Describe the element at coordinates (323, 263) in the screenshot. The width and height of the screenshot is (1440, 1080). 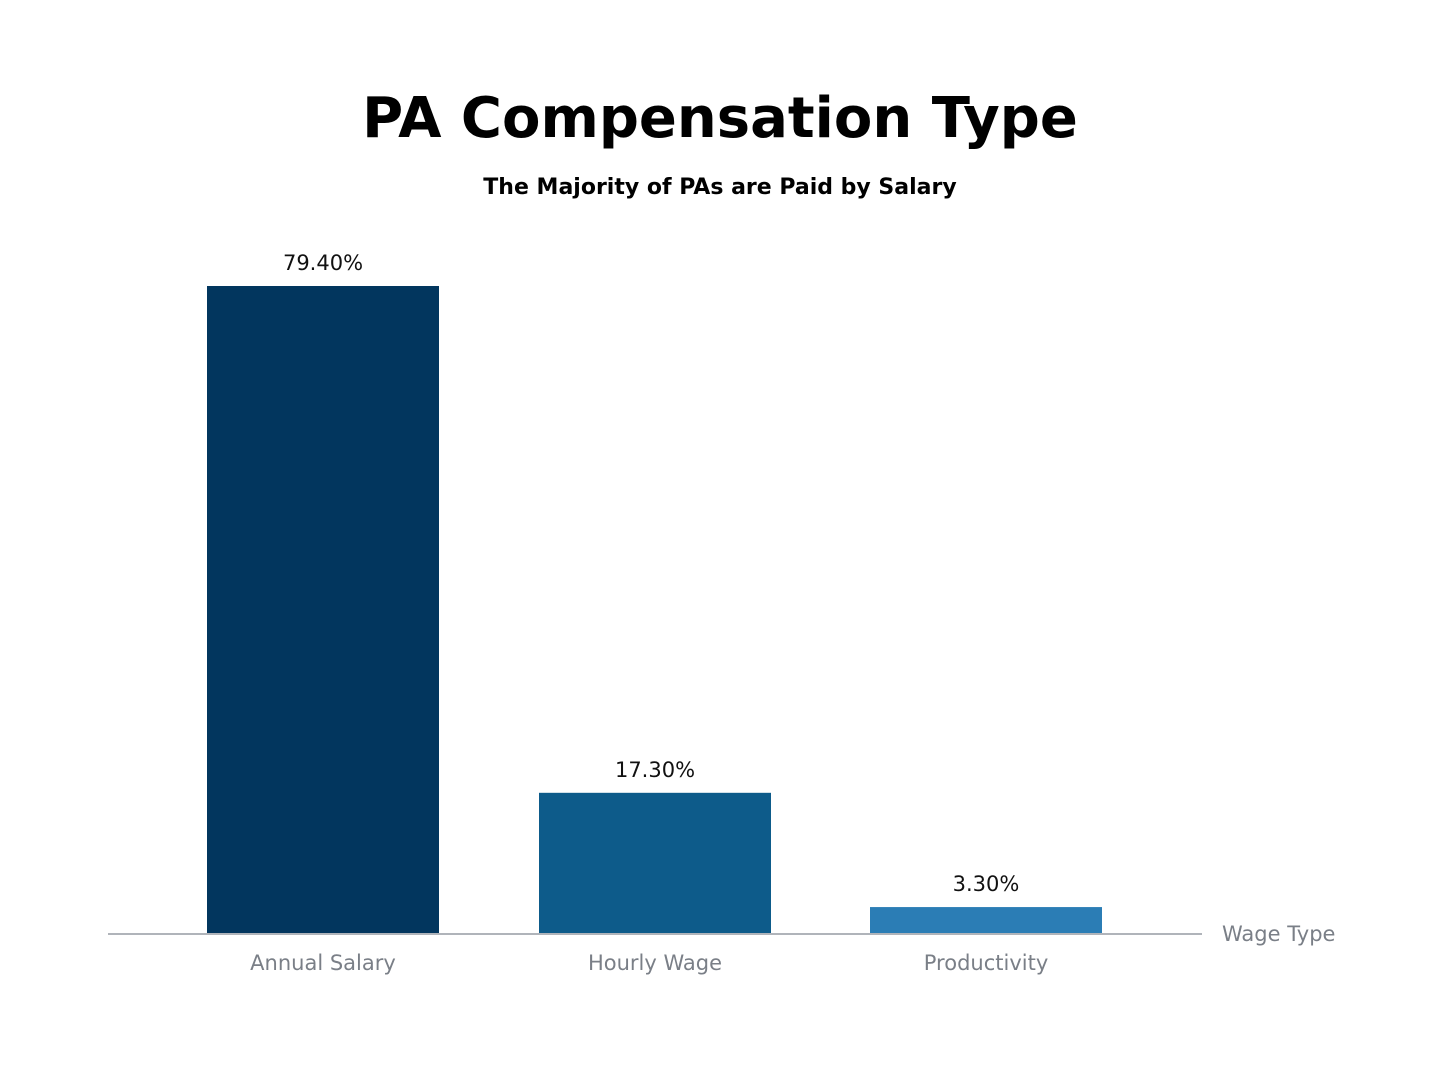
I see `data-label-annual-salary: 79.40%` at that location.